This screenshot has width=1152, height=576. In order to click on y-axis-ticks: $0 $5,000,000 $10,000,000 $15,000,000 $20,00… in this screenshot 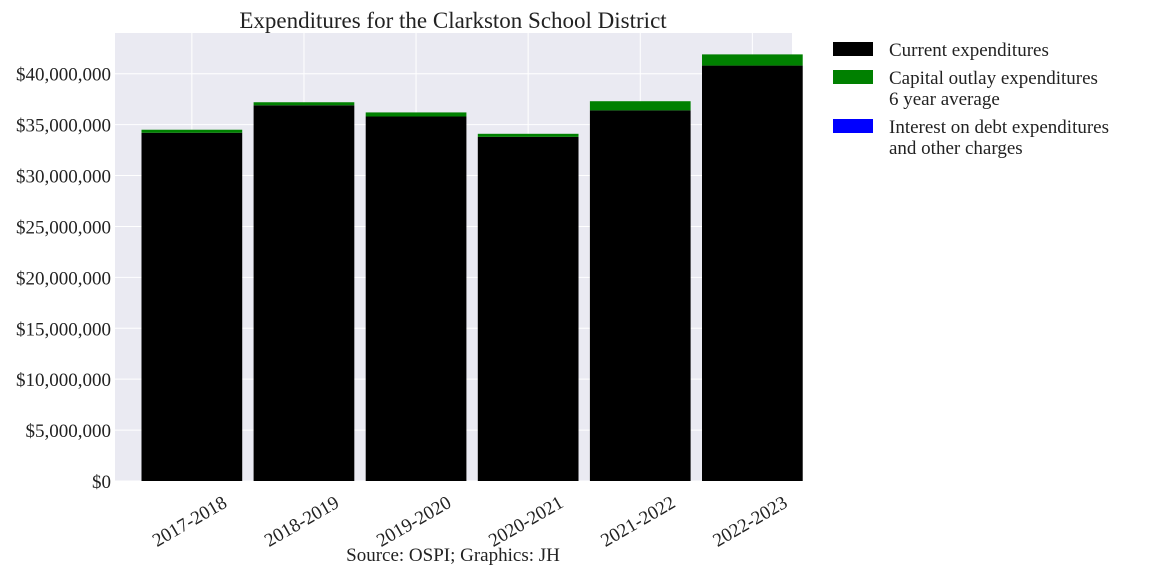, I will do `click(63, 279)`.